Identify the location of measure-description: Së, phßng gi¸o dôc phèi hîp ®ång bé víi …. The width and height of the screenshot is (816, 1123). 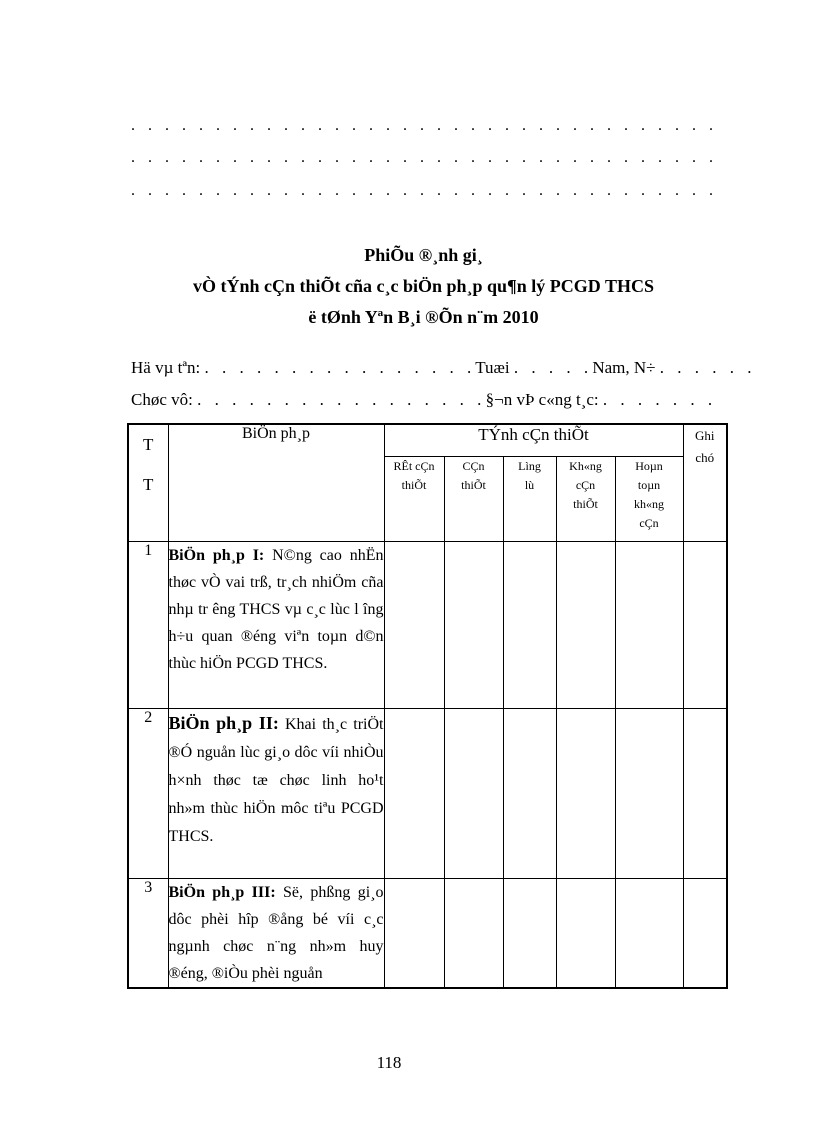
(276, 932).